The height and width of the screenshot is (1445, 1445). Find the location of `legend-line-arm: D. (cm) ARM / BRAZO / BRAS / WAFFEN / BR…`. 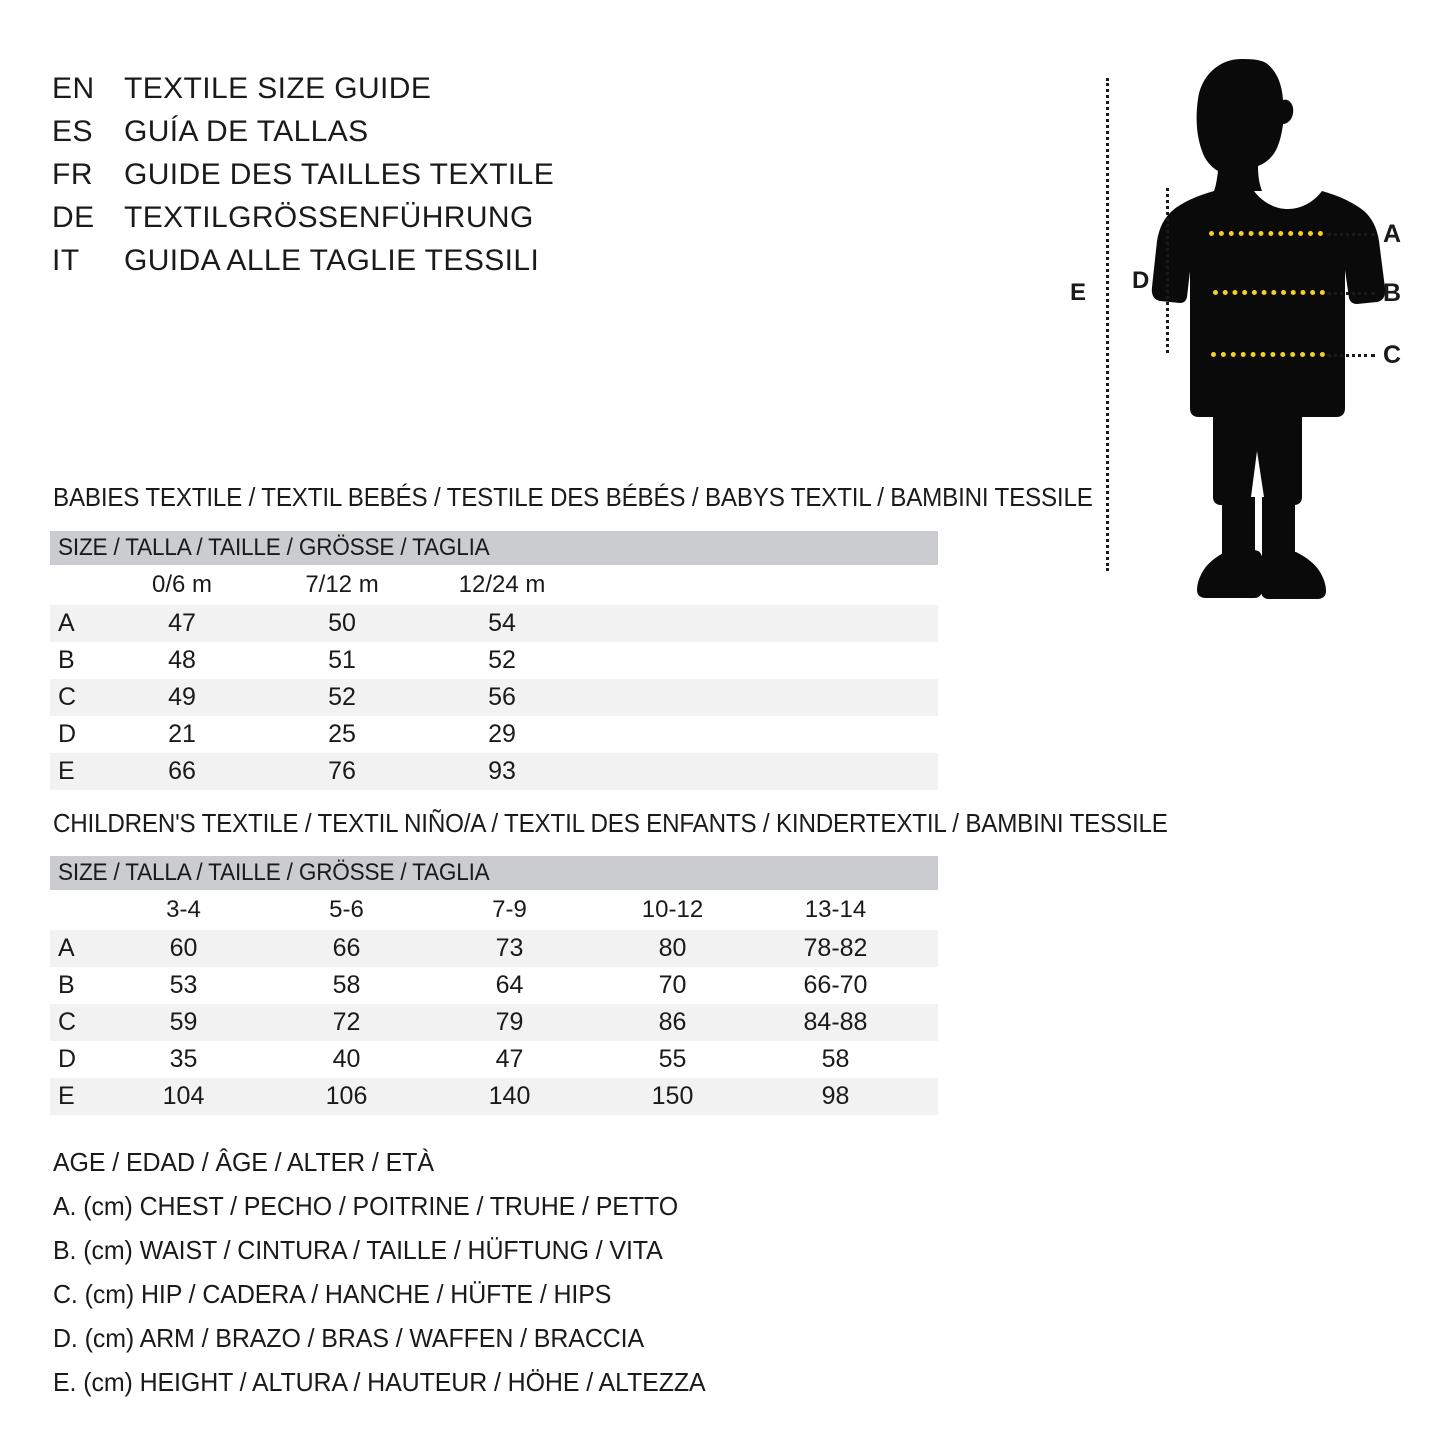

legend-line-arm: D. (cm) ARM / BRAZO / BRAS / WAFFEN / BR… is located at coordinates (349, 1338).